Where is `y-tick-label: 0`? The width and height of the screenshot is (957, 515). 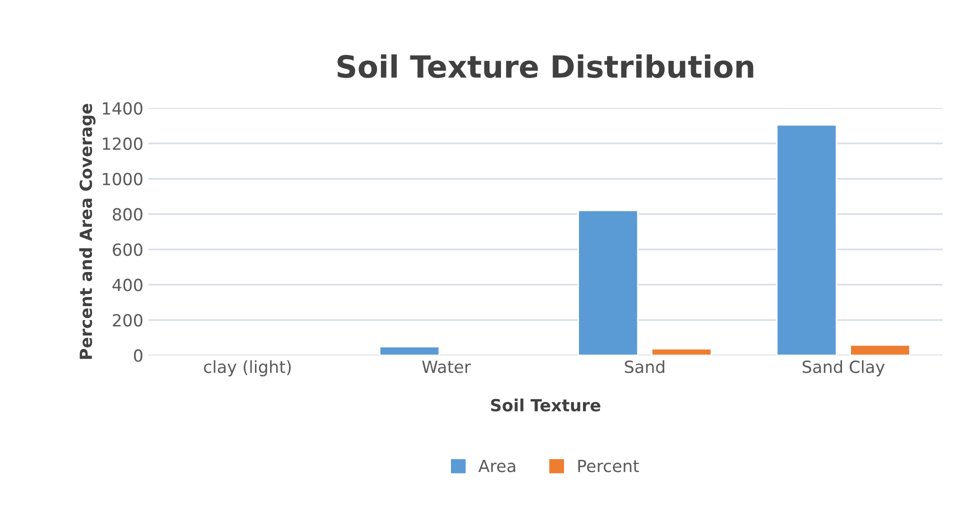
y-tick-label: 0 is located at coordinates (138, 355).